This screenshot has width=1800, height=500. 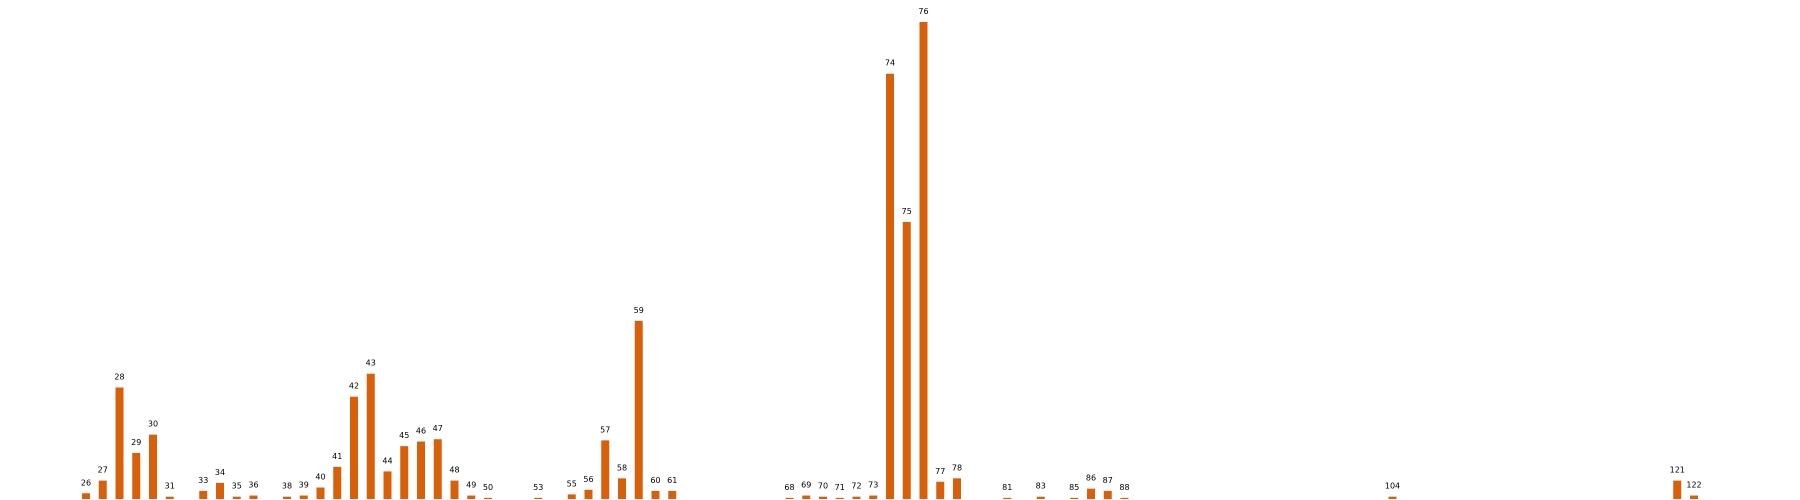 I want to click on bar-label-31: 31, so click(x=170, y=486).